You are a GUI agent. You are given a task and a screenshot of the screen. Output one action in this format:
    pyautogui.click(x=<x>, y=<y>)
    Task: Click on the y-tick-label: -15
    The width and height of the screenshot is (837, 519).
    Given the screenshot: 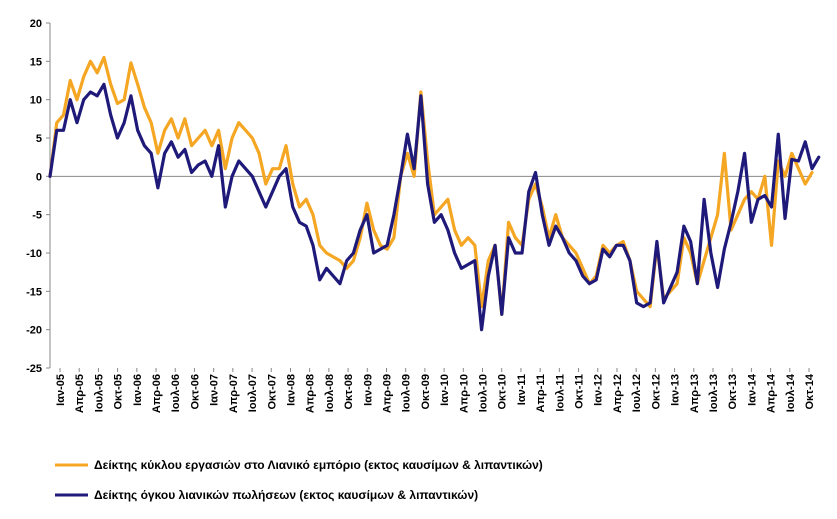 What is the action you would take?
    pyautogui.click(x=34, y=292)
    